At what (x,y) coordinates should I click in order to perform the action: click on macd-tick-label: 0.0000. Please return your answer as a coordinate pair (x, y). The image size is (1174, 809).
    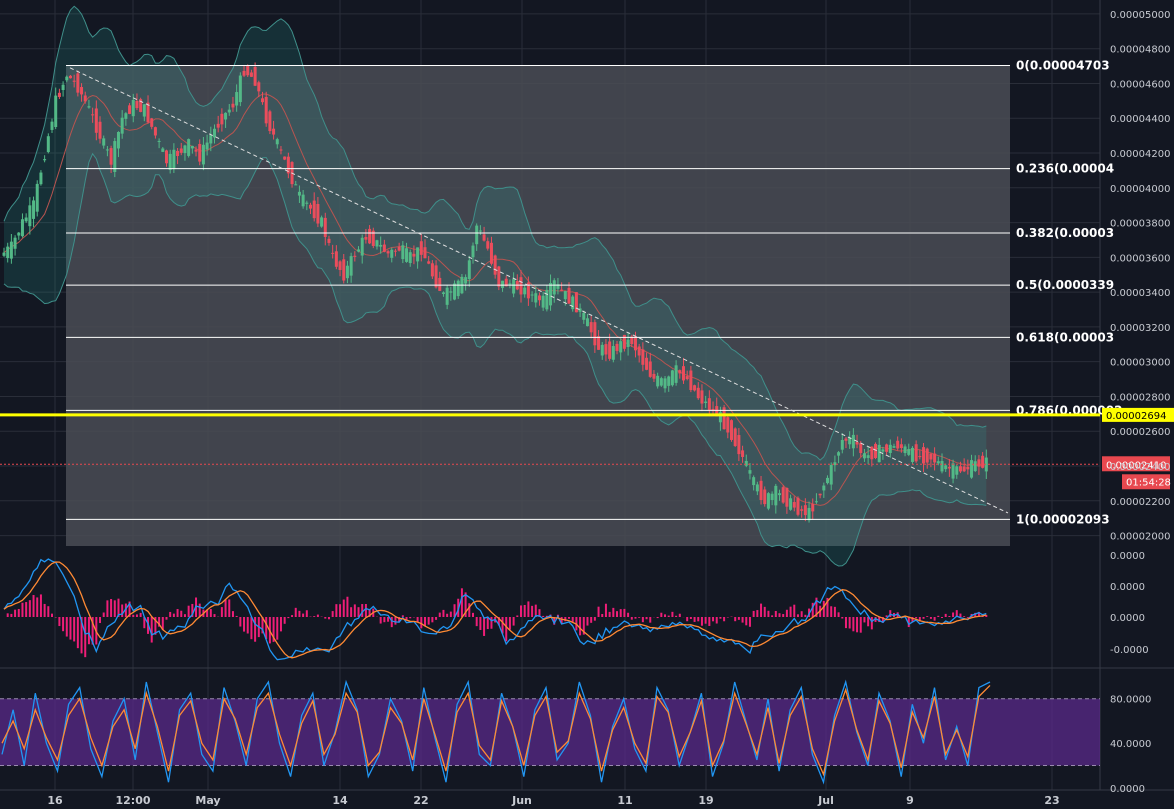
    Looking at the image, I should click on (1127, 587).